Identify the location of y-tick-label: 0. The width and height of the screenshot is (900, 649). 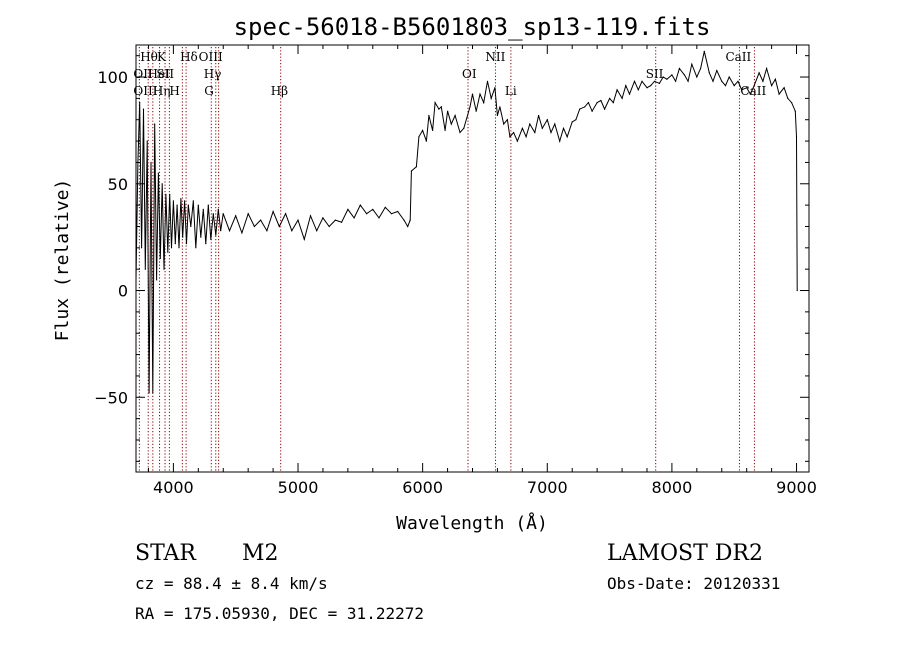
(123, 291).